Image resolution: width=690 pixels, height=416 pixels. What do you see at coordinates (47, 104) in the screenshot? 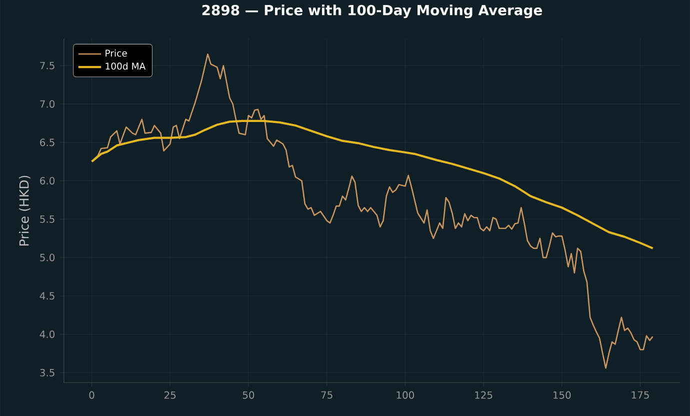
I see `y-tick-label: 7.0` at bounding box center [47, 104].